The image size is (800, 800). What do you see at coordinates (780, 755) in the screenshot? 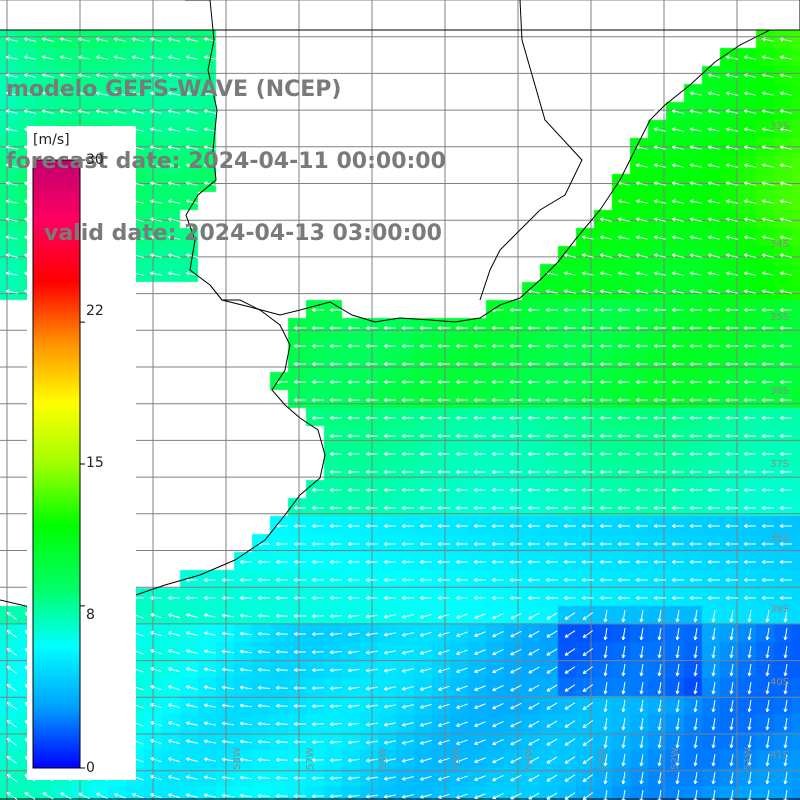
I see `lat-label-41s: 41S` at bounding box center [780, 755].